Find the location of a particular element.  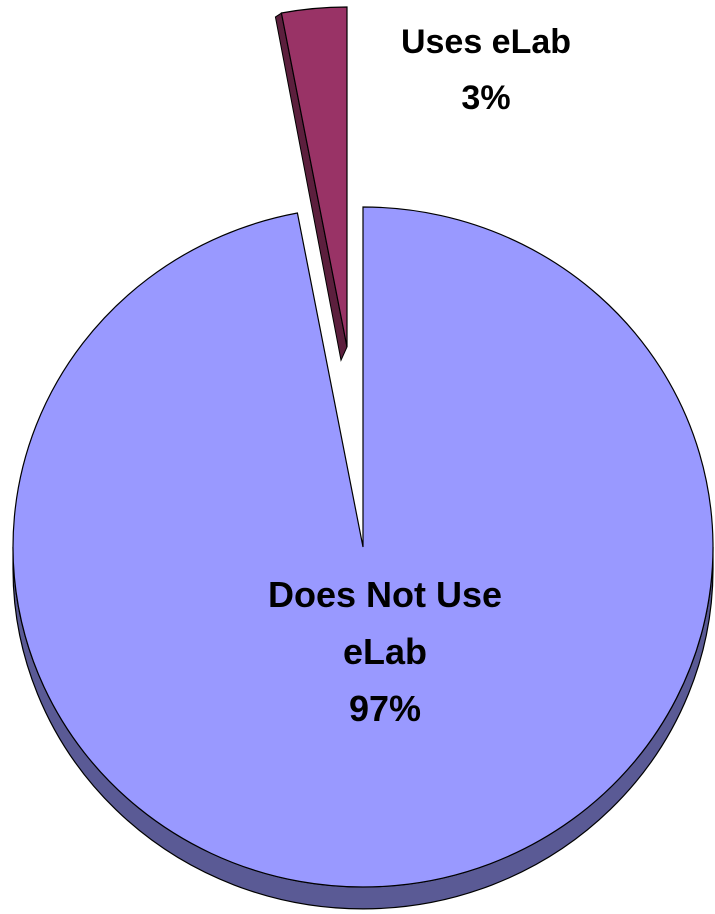

data-label-uses-line-1: Uses eLab is located at coordinates (486, 42).